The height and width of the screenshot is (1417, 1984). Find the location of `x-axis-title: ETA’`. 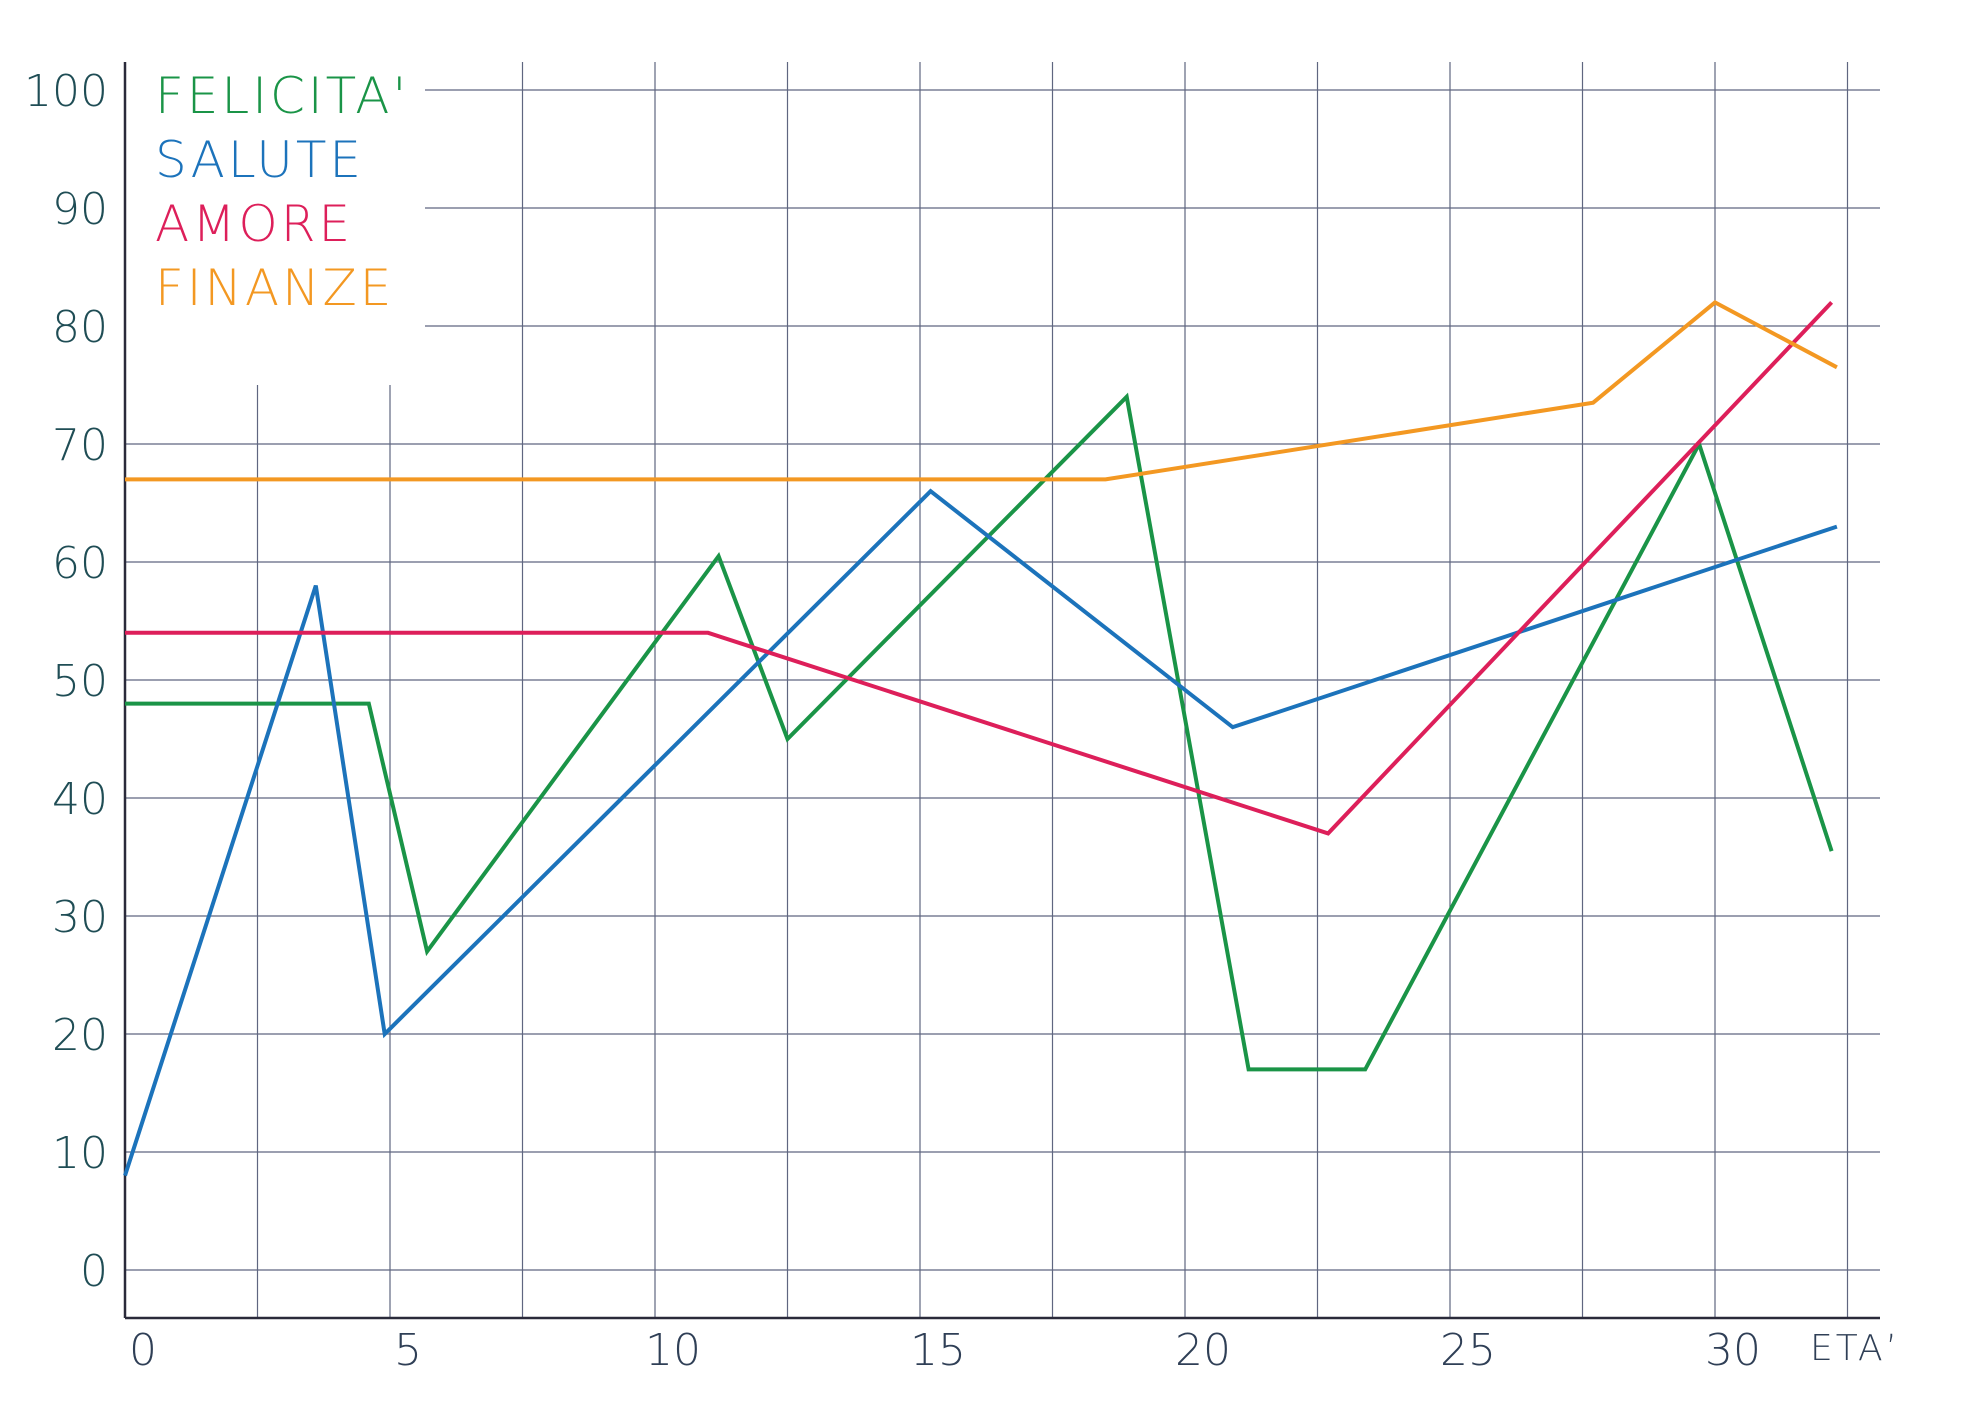

x-axis-title: ETA’ is located at coordinates (1855, 1348).